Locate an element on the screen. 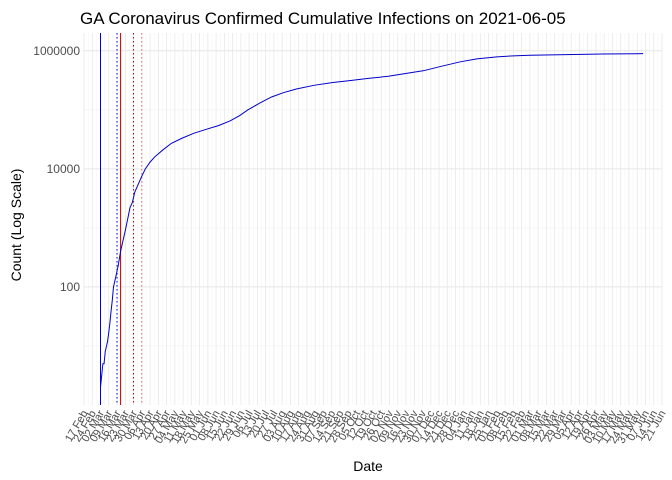 The height and width of the screenshot is (480, 672). y-tick-label: 1000000 is located at coordinates (56, 51).